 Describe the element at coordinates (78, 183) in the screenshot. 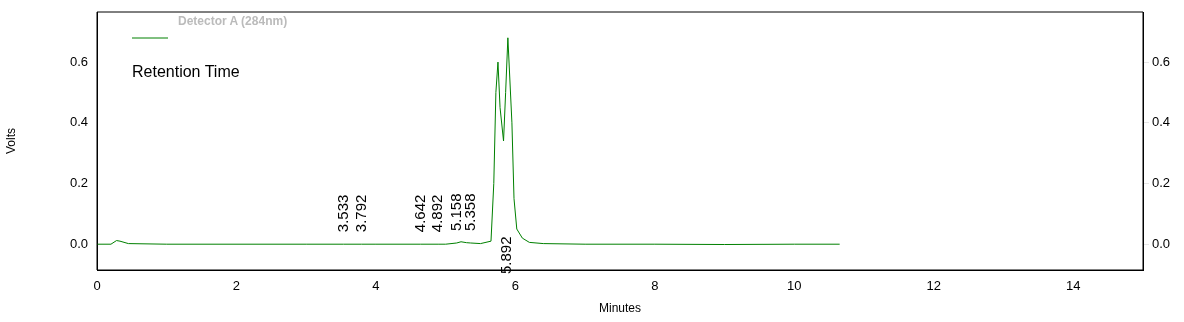

I see `y-tick-label: 0.2` at that location.